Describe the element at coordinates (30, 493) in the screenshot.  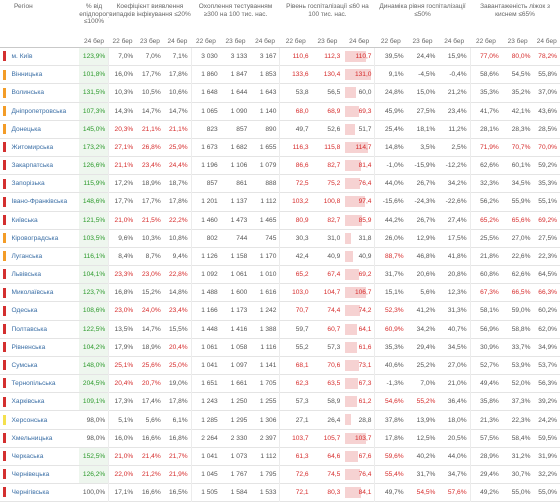
I see `region-name: Чернігівська` at that location.